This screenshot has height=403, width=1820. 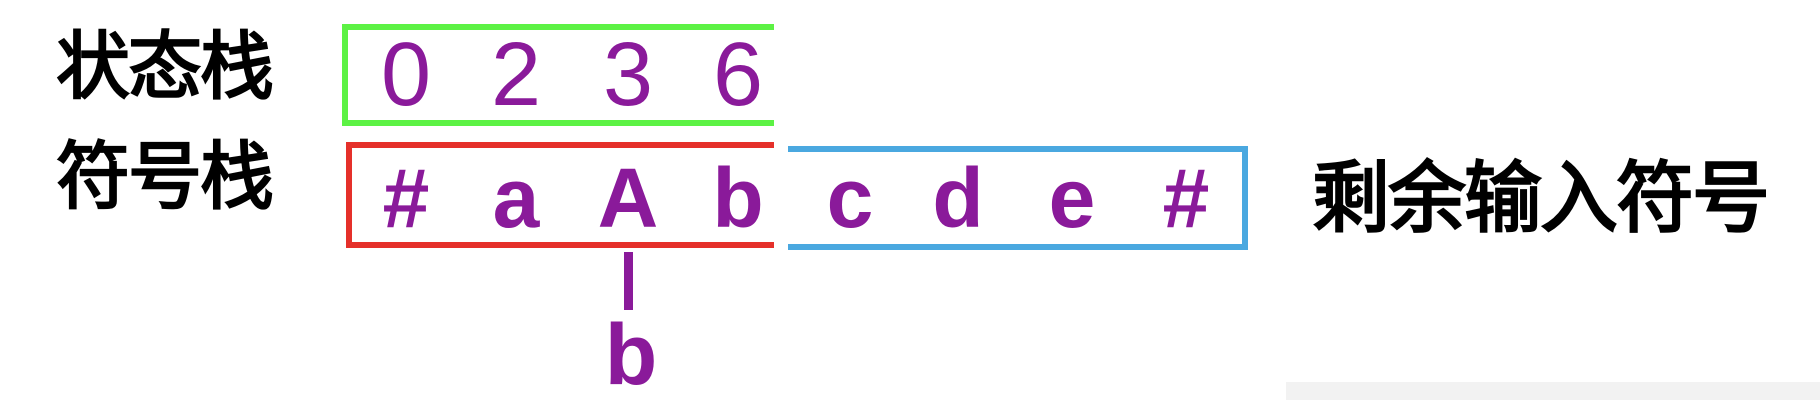 What do you see at coordinates (406, 198) in the screenshot?
I see `symbol-stack-cell: #` at bounding box center [406, 198].